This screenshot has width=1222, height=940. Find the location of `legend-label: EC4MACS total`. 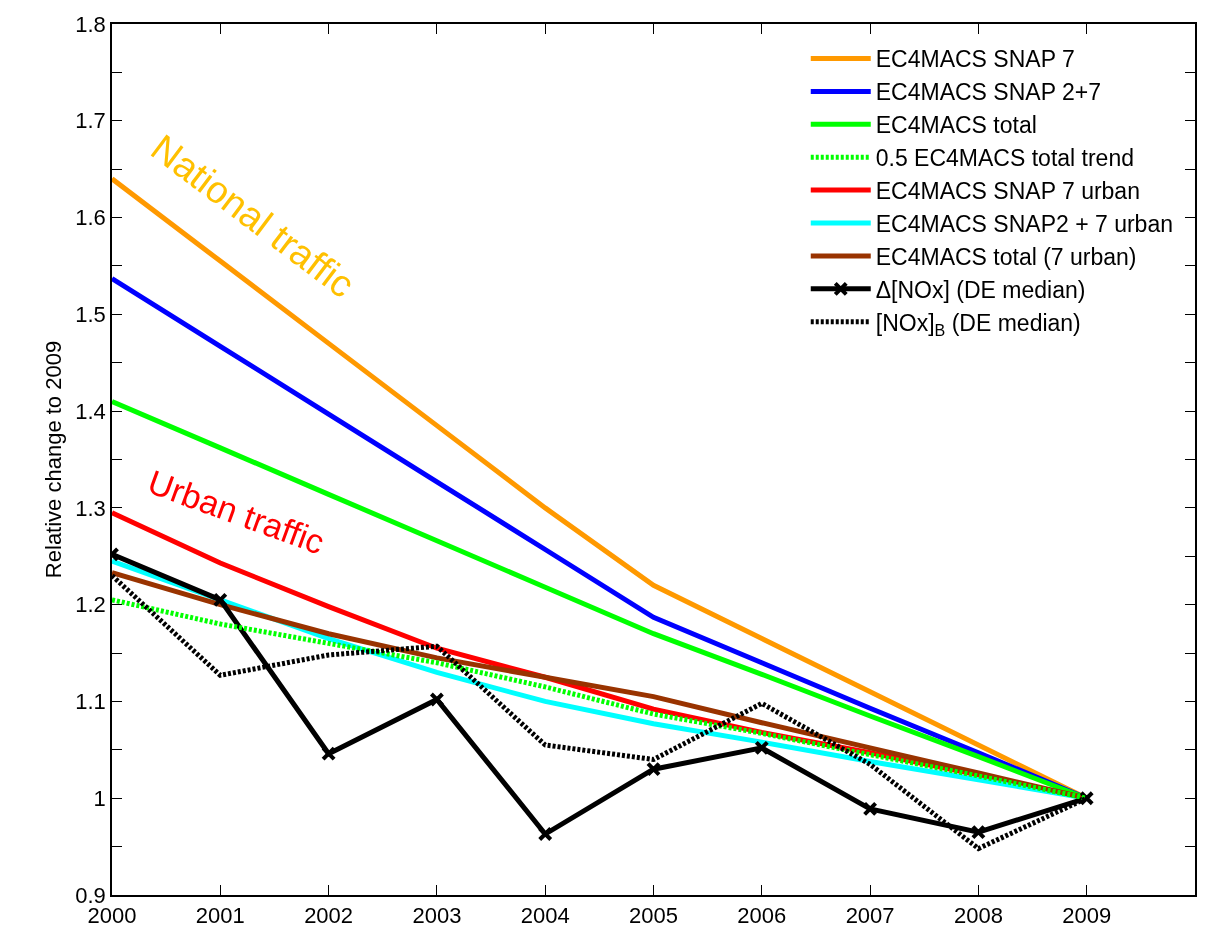

legend-label: EC4MACS total is located at coordinates (956, 125).